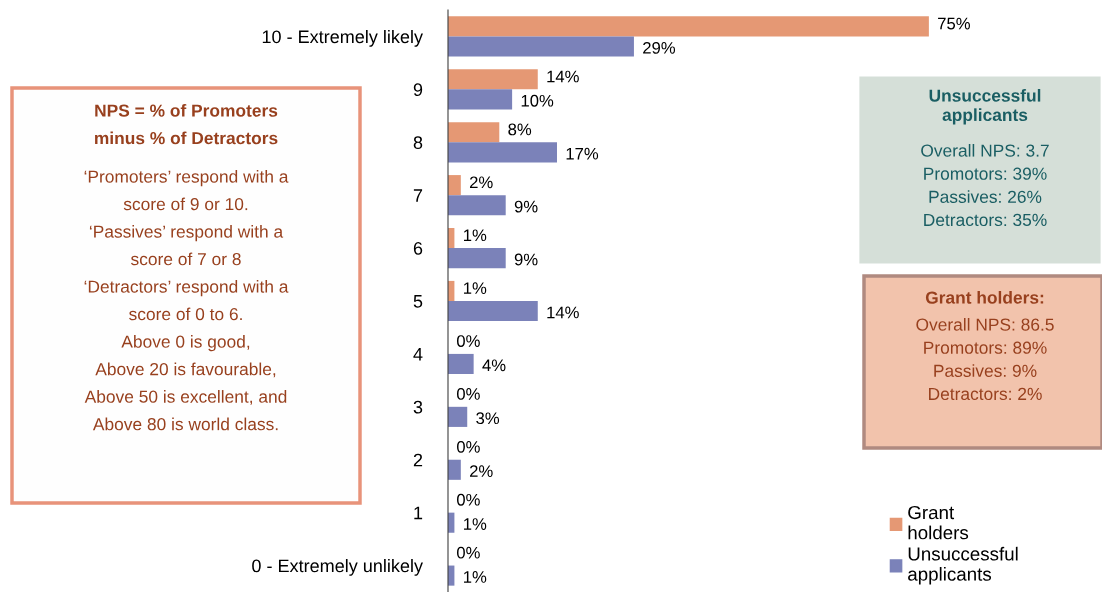 The height and width of the screenshot is (592, 1102). Describe the element at coordinates (537, 100) in the screenshot. I see `data-label: 10%` at that location.